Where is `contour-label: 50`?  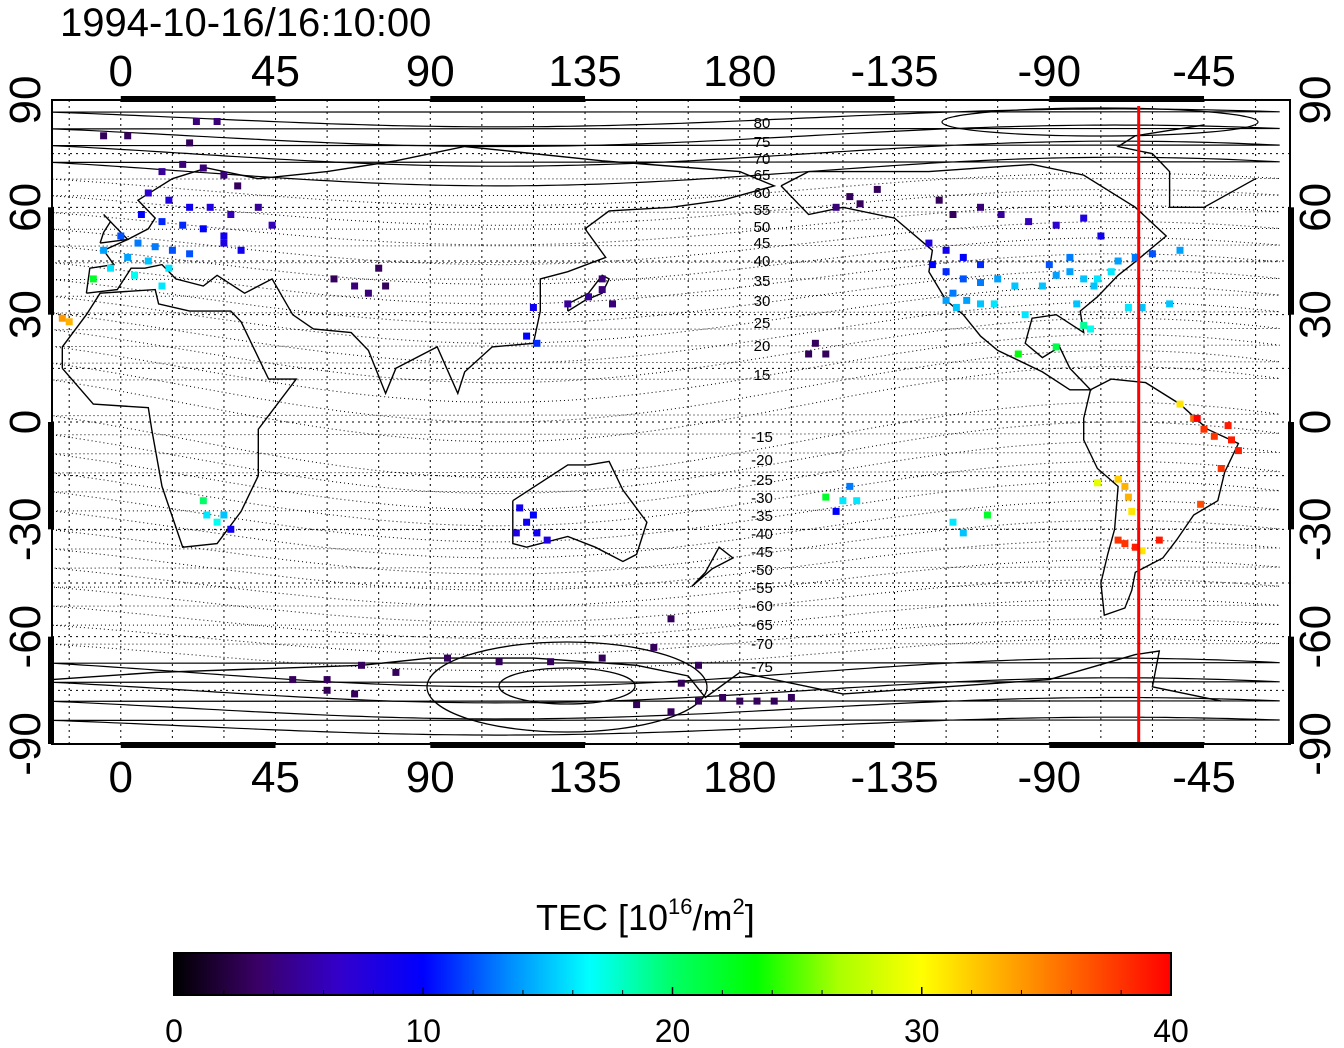 contour-label: 50 is located at coordinates (762, 227).